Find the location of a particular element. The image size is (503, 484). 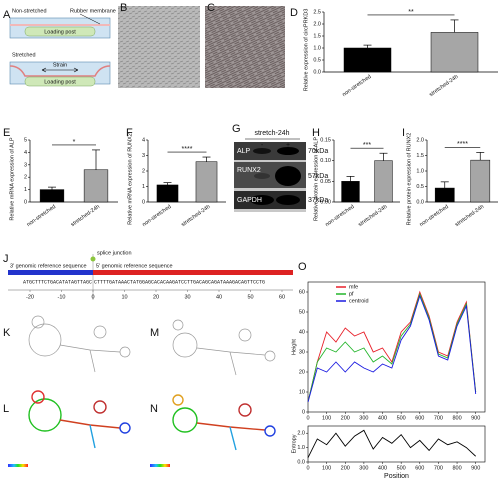

size-label: 37kDa is located at coordinates (318, 200).